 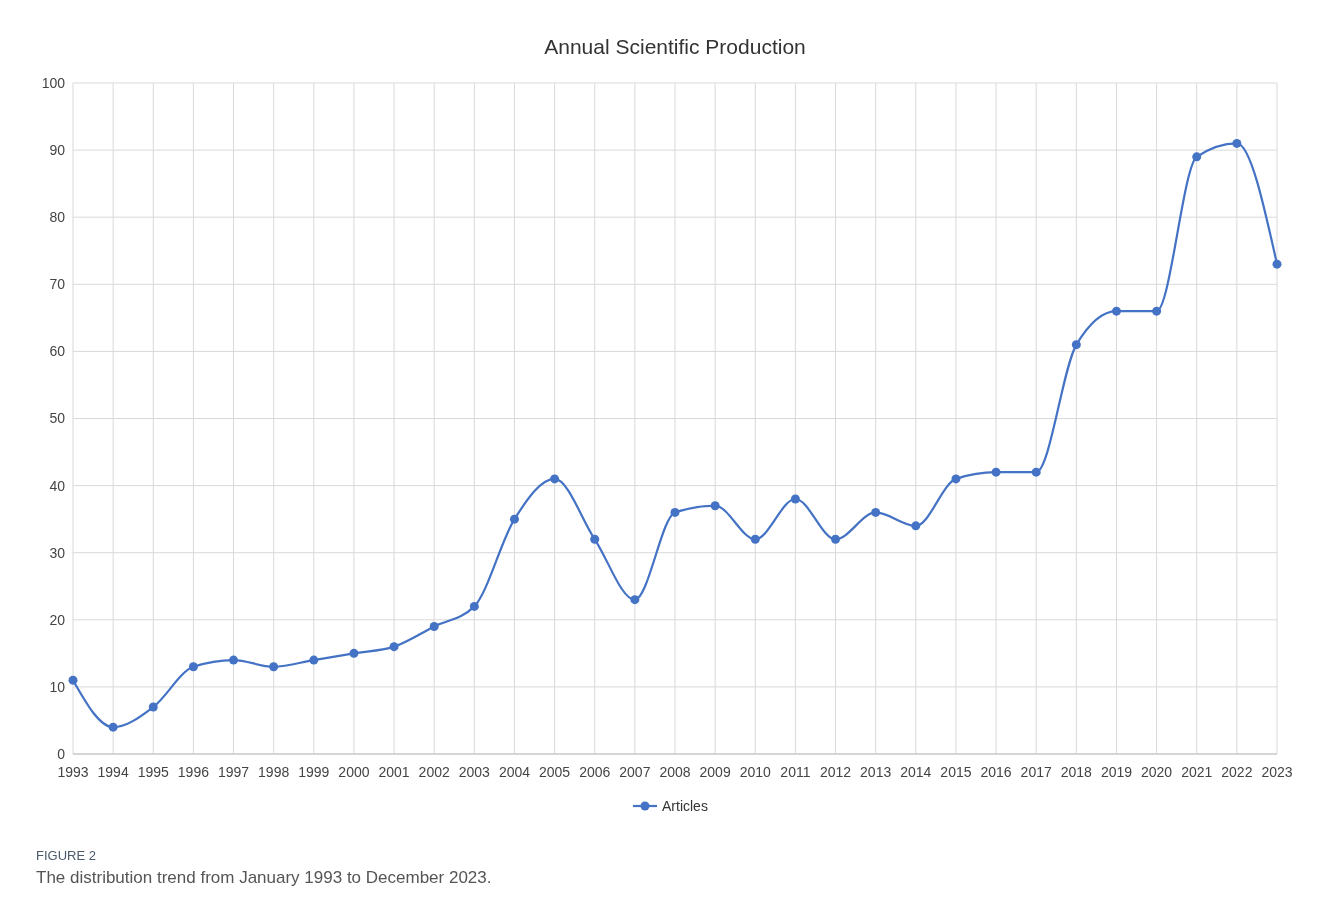 What do you see at coordinates (394, 772) in the screenshot?
I see `x-tick-label: 2001` at bounding box center [394, 772].